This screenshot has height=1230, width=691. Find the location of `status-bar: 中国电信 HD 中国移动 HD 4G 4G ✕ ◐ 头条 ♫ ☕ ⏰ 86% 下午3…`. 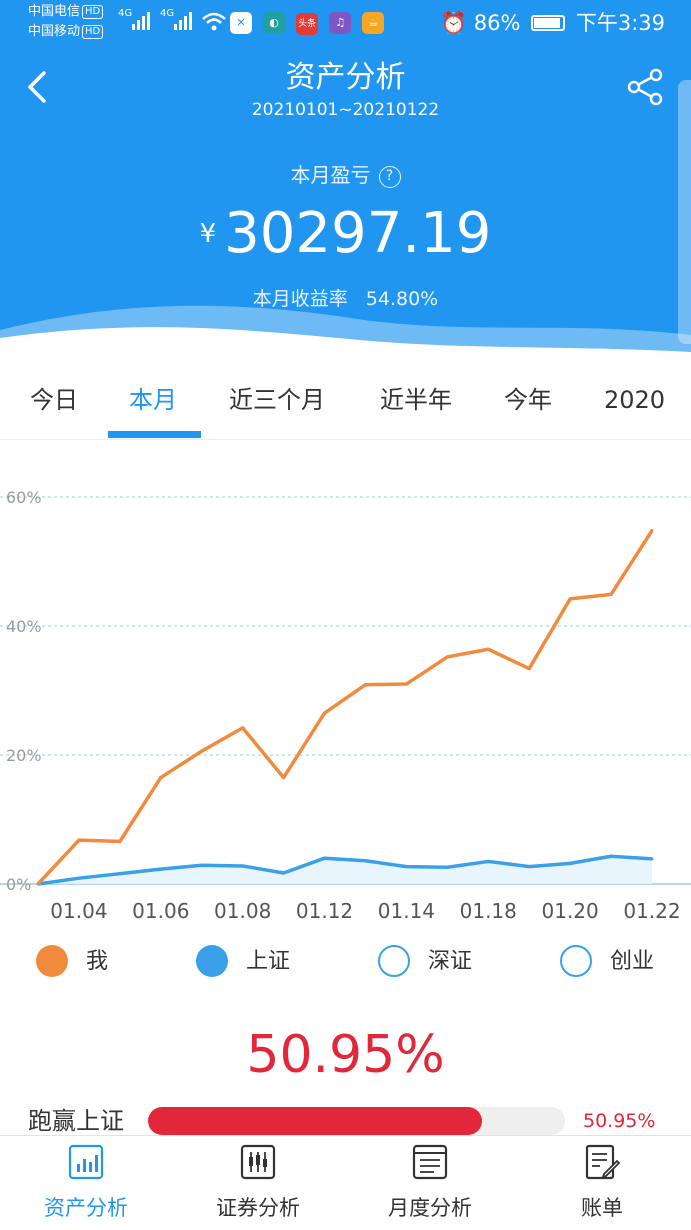

status-bar: 中国电信 HD 中国移动 HD 4G 4G ✕ ◐ 头条 ♫ ☕ ⏰ 86% 下午3… is located at coordinates (345, 23).